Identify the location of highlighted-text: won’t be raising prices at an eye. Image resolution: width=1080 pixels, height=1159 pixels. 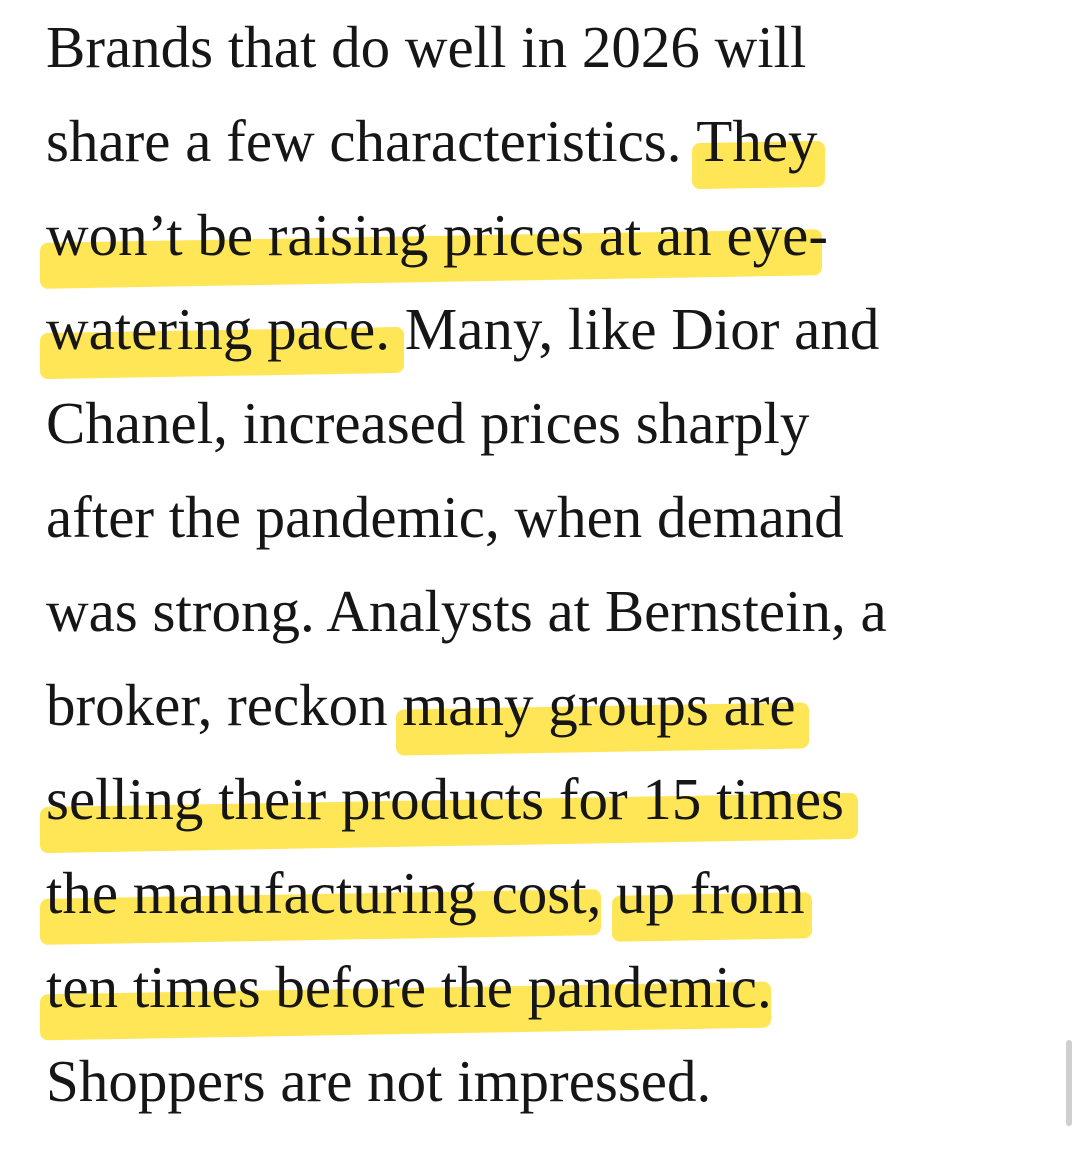
(427, 235).